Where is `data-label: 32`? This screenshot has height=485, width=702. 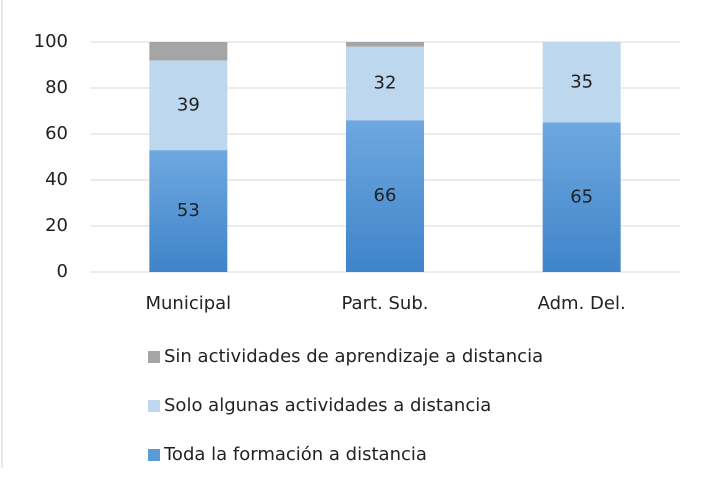 data-label: 32 is located at coordinates (385, 82).